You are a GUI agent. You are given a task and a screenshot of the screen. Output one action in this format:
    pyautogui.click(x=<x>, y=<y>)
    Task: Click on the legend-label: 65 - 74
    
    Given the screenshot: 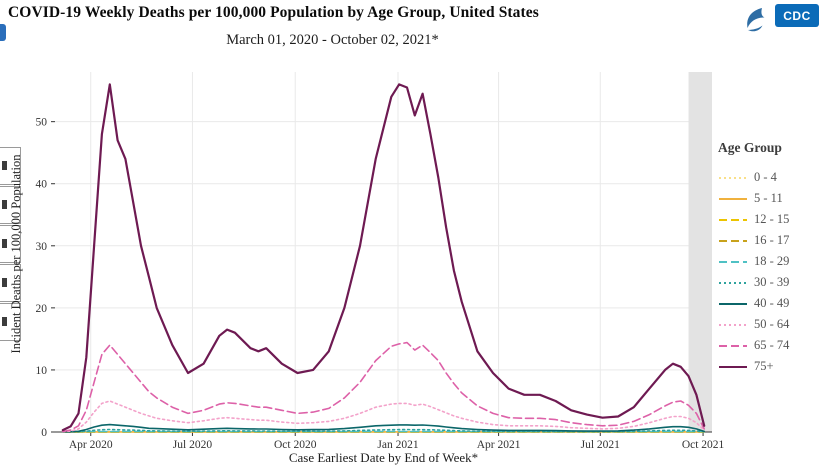 What is the action you would take?
    pyautogui.click(x=772, y=345)
    